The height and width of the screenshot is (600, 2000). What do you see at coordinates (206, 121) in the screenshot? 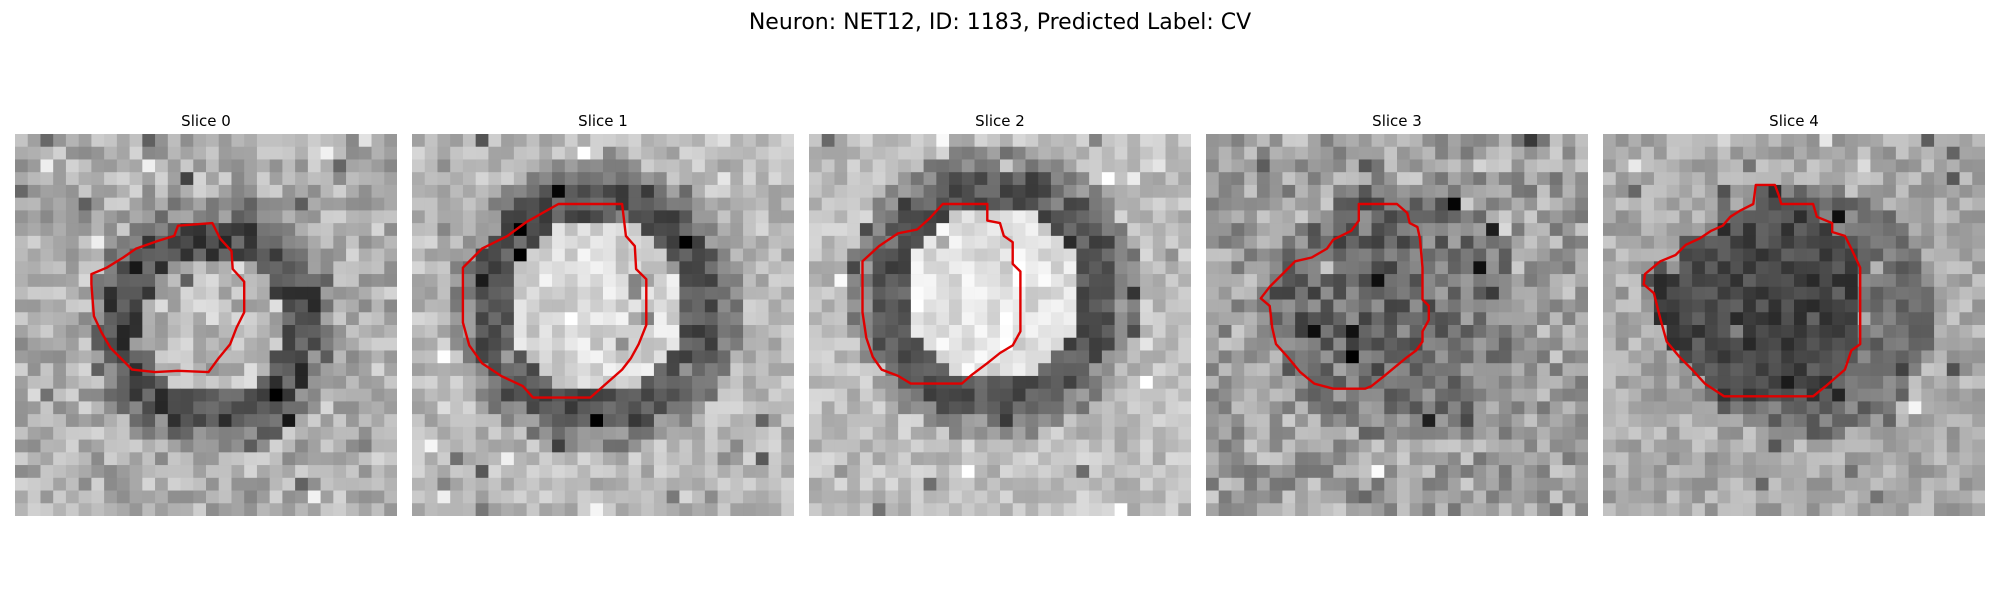
I see `slice-title: Slice 0` at bounding box center [206, 121].